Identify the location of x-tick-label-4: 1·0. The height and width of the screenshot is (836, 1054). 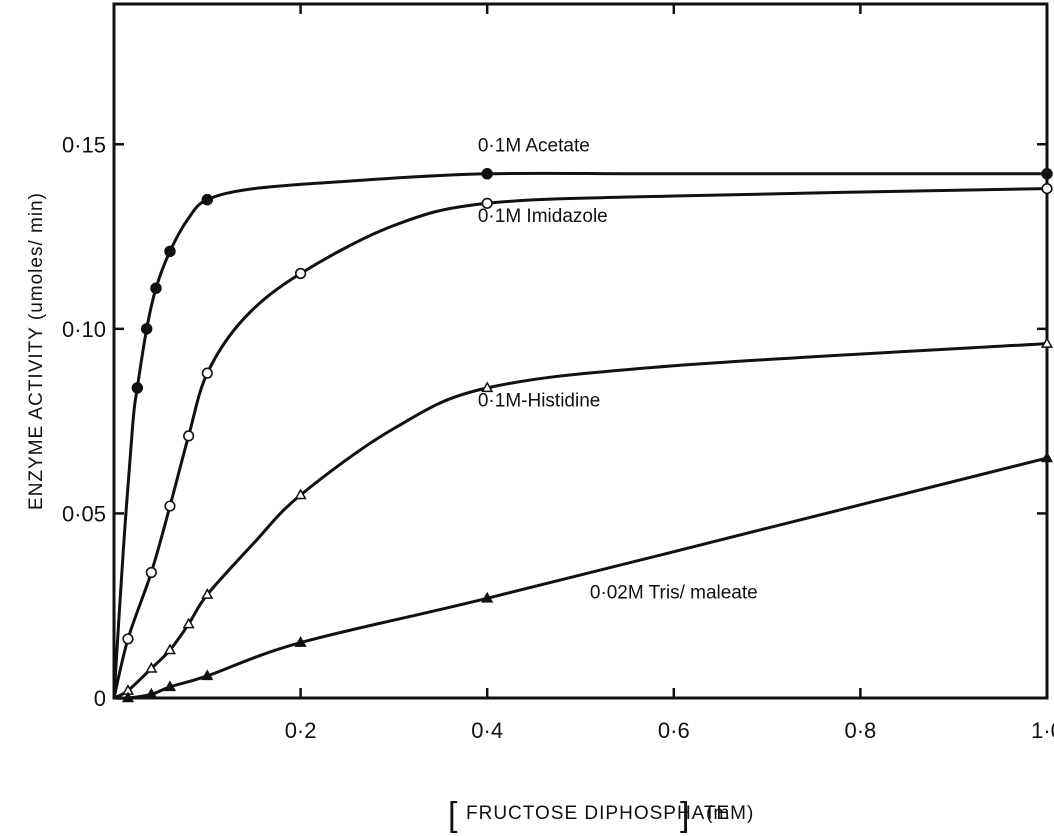
(1042, 730).